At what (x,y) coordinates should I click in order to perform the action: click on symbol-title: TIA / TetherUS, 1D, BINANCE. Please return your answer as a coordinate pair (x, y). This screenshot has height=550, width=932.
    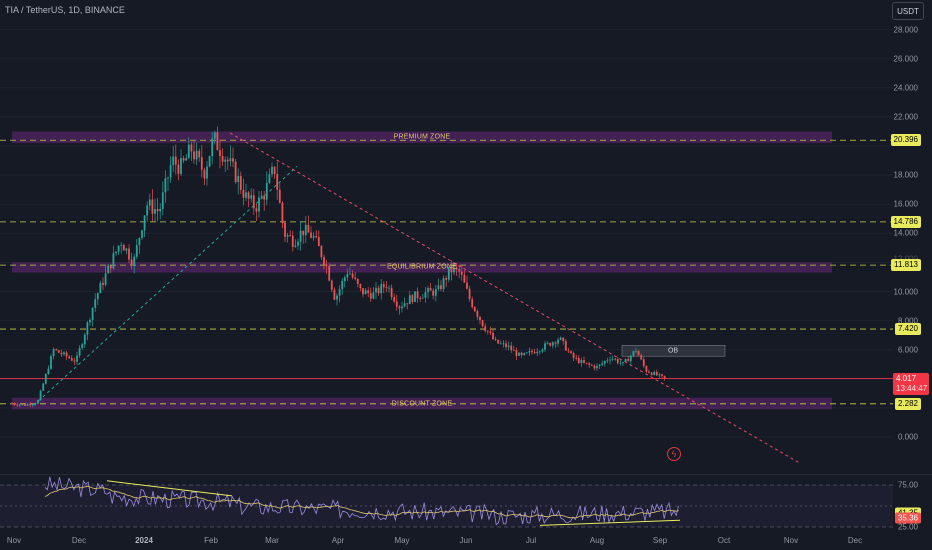
    Looking at the image, I should click on (65, 10).